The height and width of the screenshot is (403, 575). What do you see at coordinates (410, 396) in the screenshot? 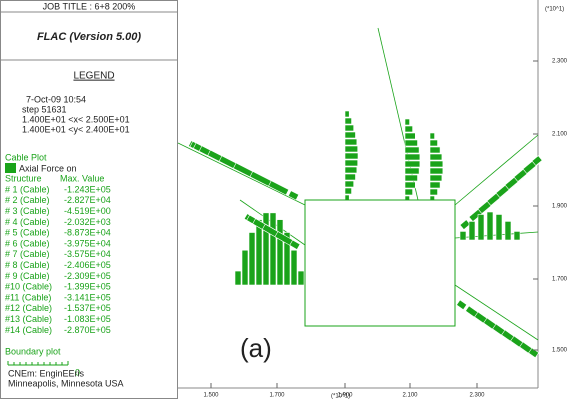
I see `x-tick-label: 2.100` at bounding box center [410, 396].